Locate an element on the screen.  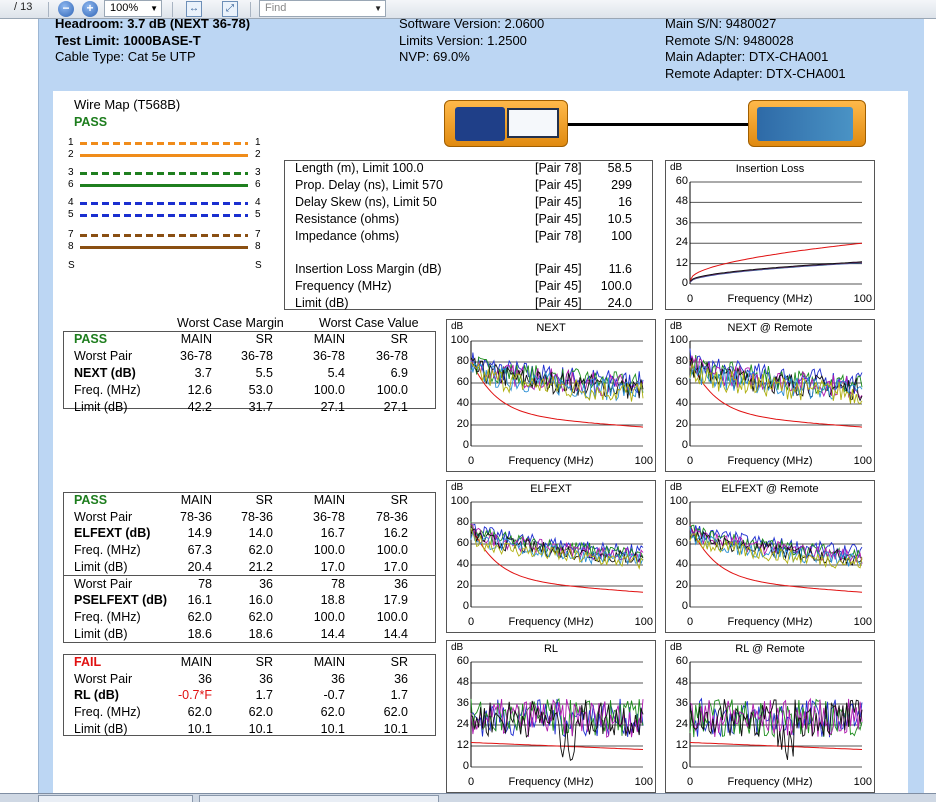
summary-value: 16 is located at coordinates (625, 202).